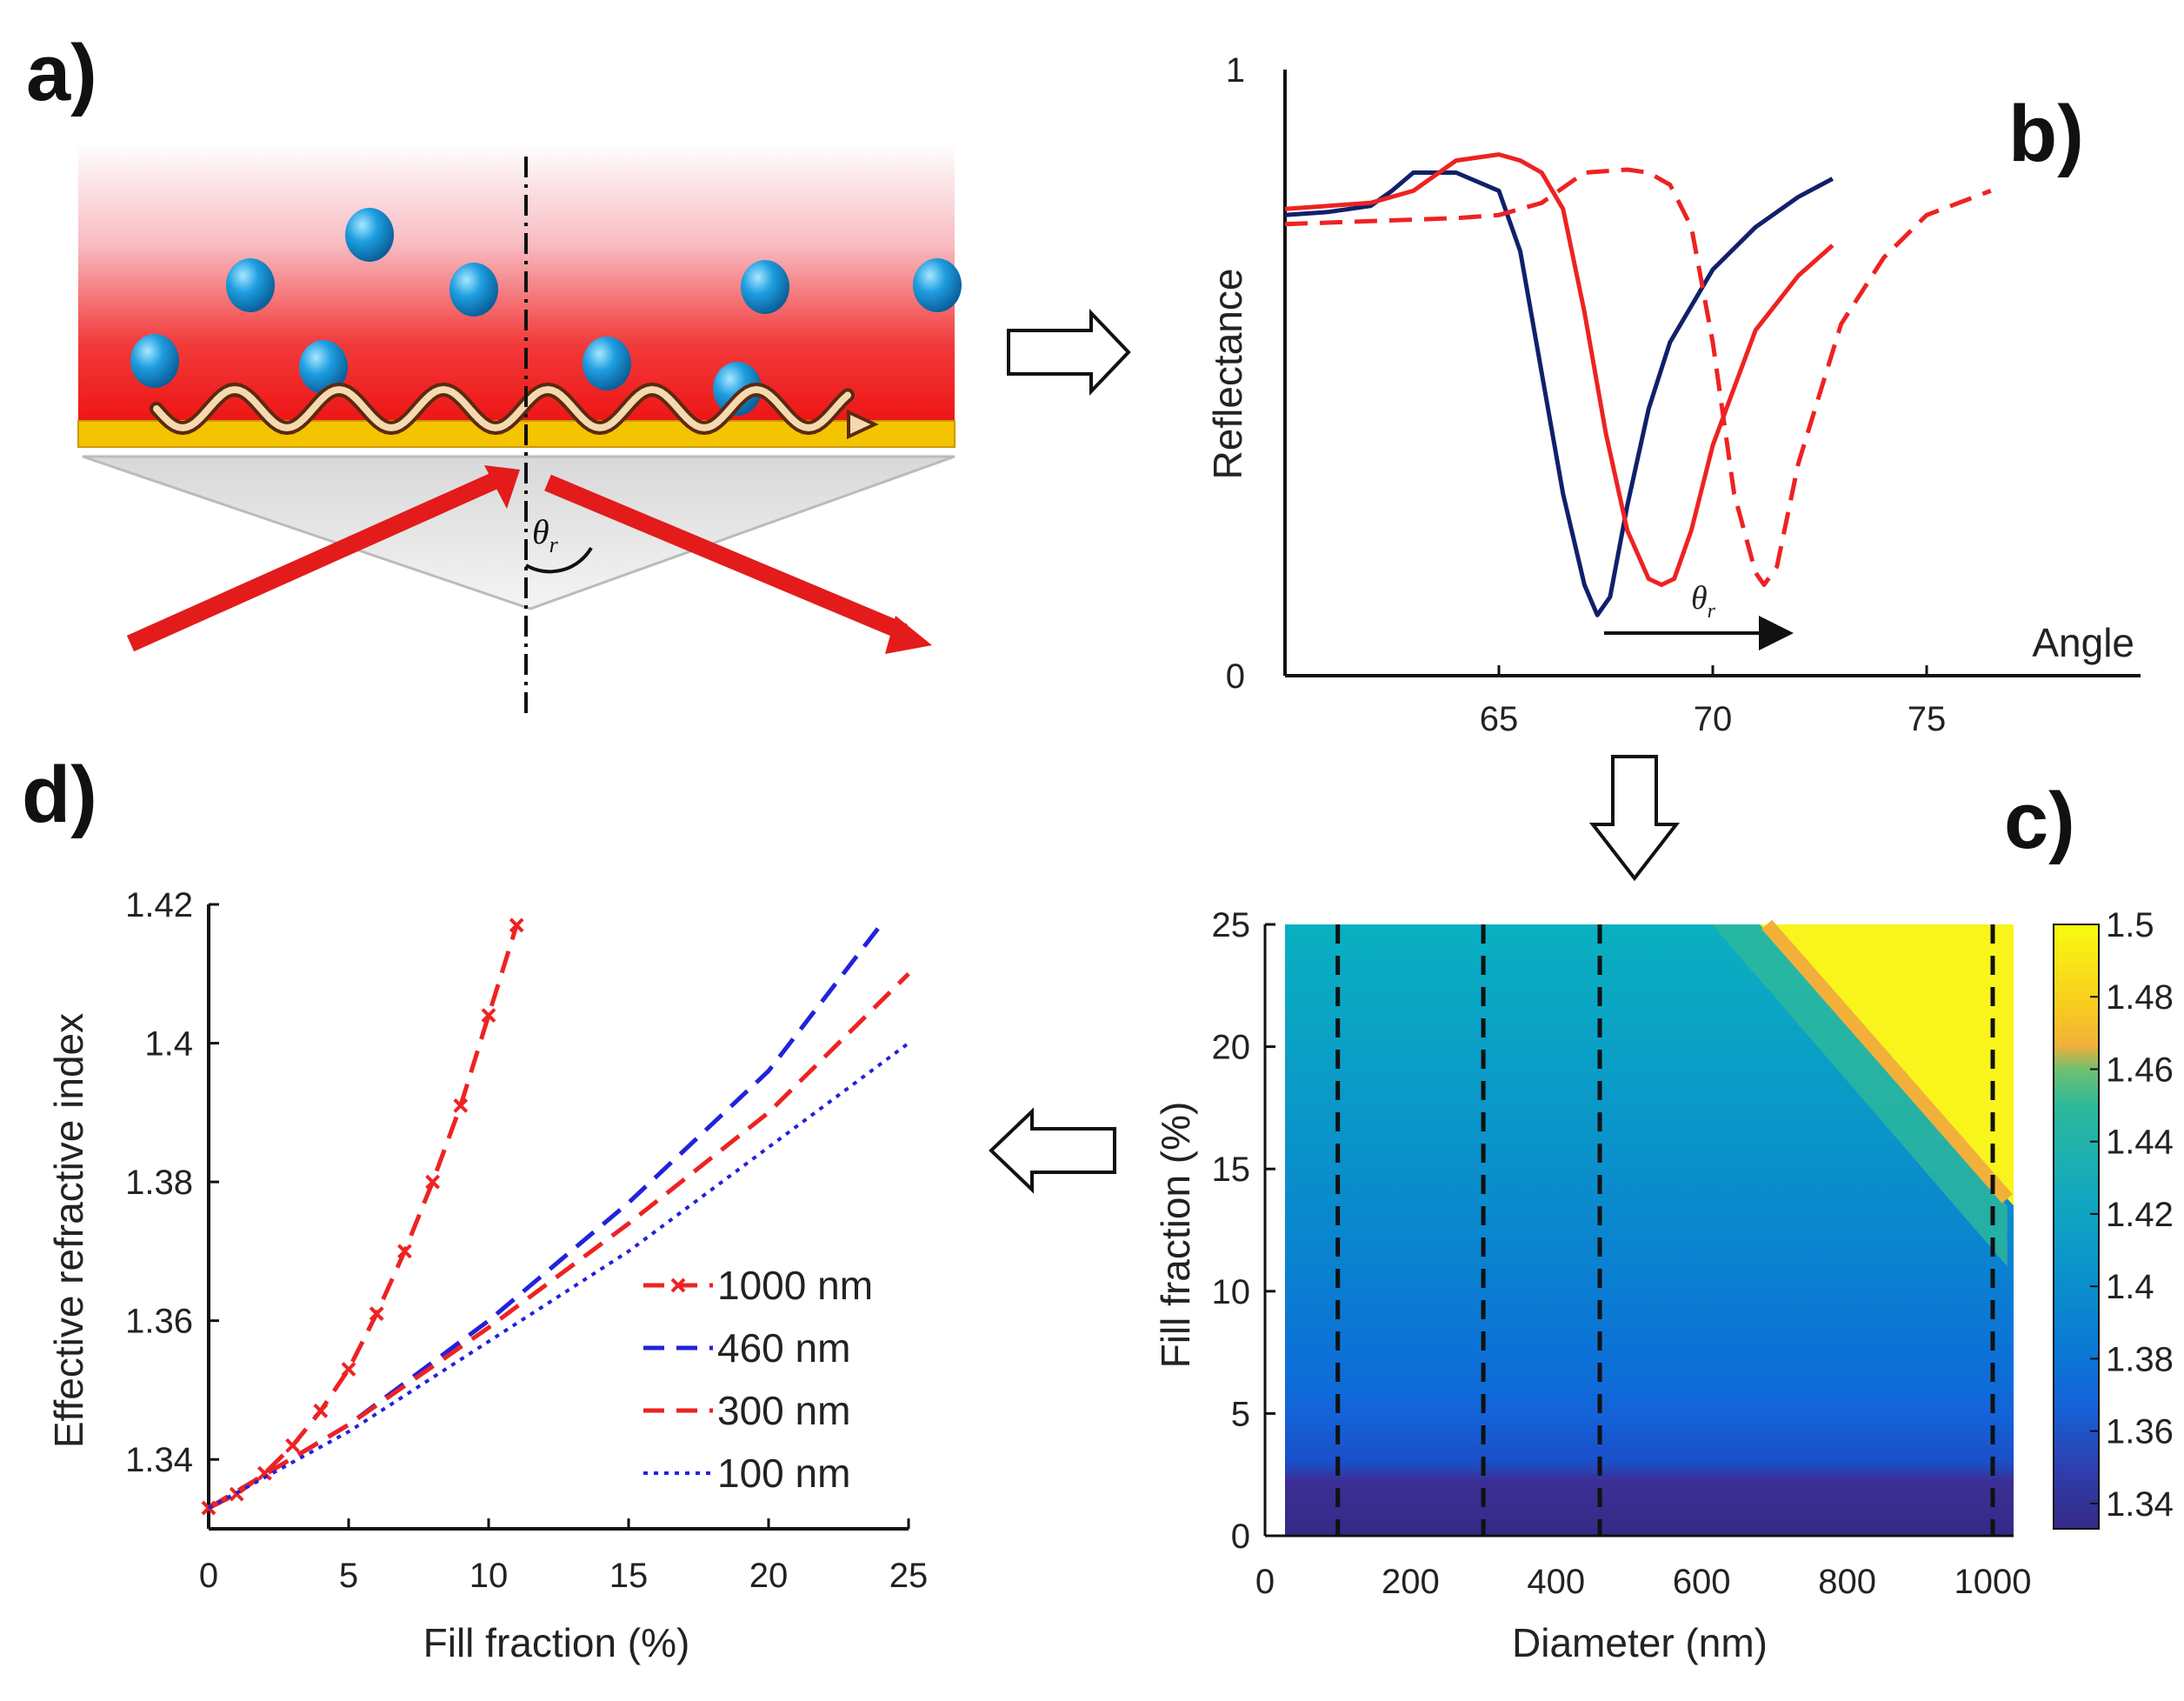  Describe the element at coordinates (502, 487) in the screenshot. I see `incident-beam-head` at that location.